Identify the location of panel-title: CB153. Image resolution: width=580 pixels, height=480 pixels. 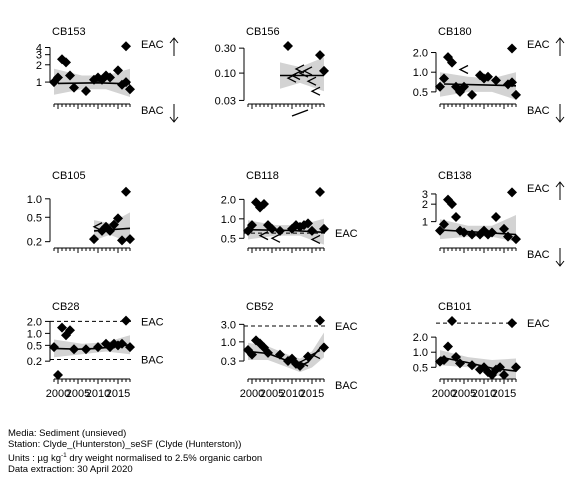
(69, 32).